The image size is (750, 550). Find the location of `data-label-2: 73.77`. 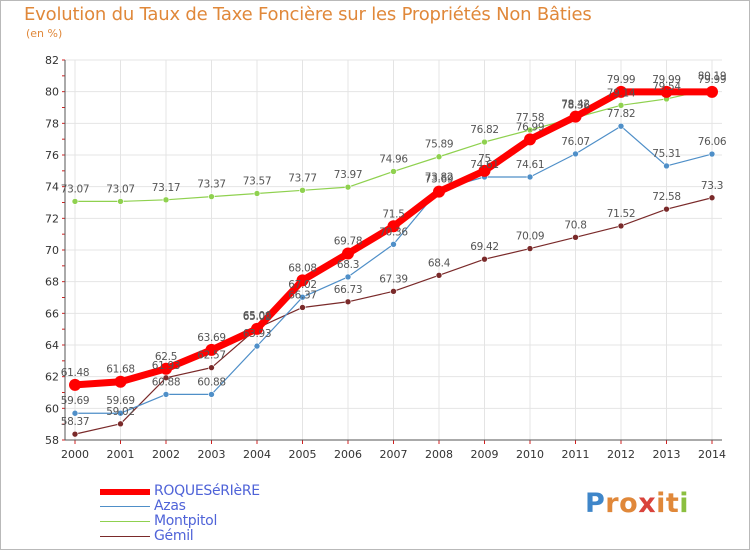

data-label-2: 73.77 is located at coordinates (302, 178).